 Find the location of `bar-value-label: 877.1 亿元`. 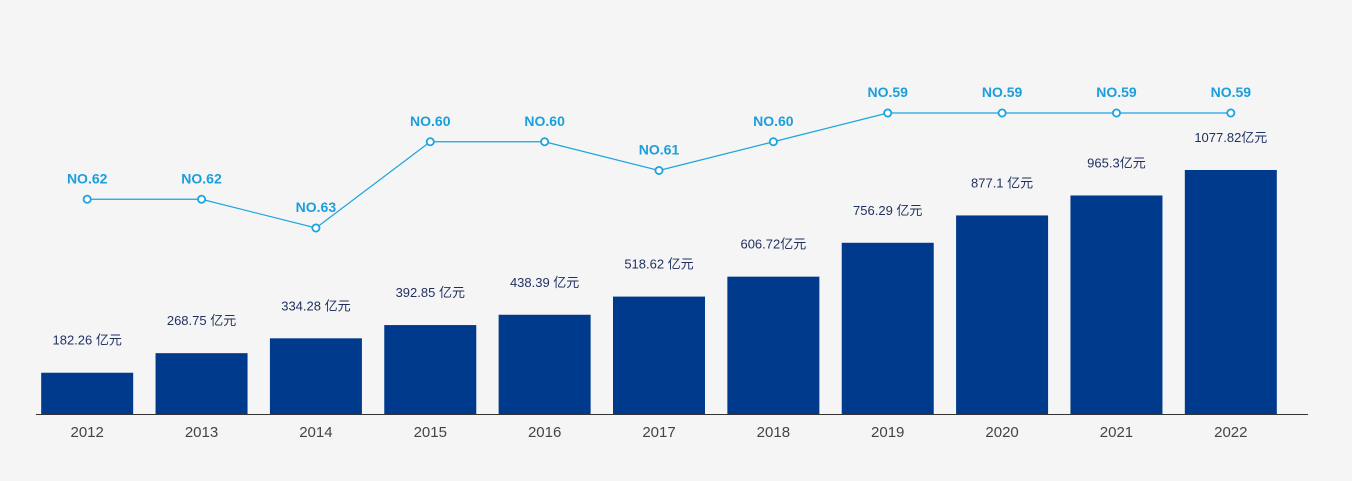

bar-value-label: 877.1 亿元 is located at coordinates (1002, 182).